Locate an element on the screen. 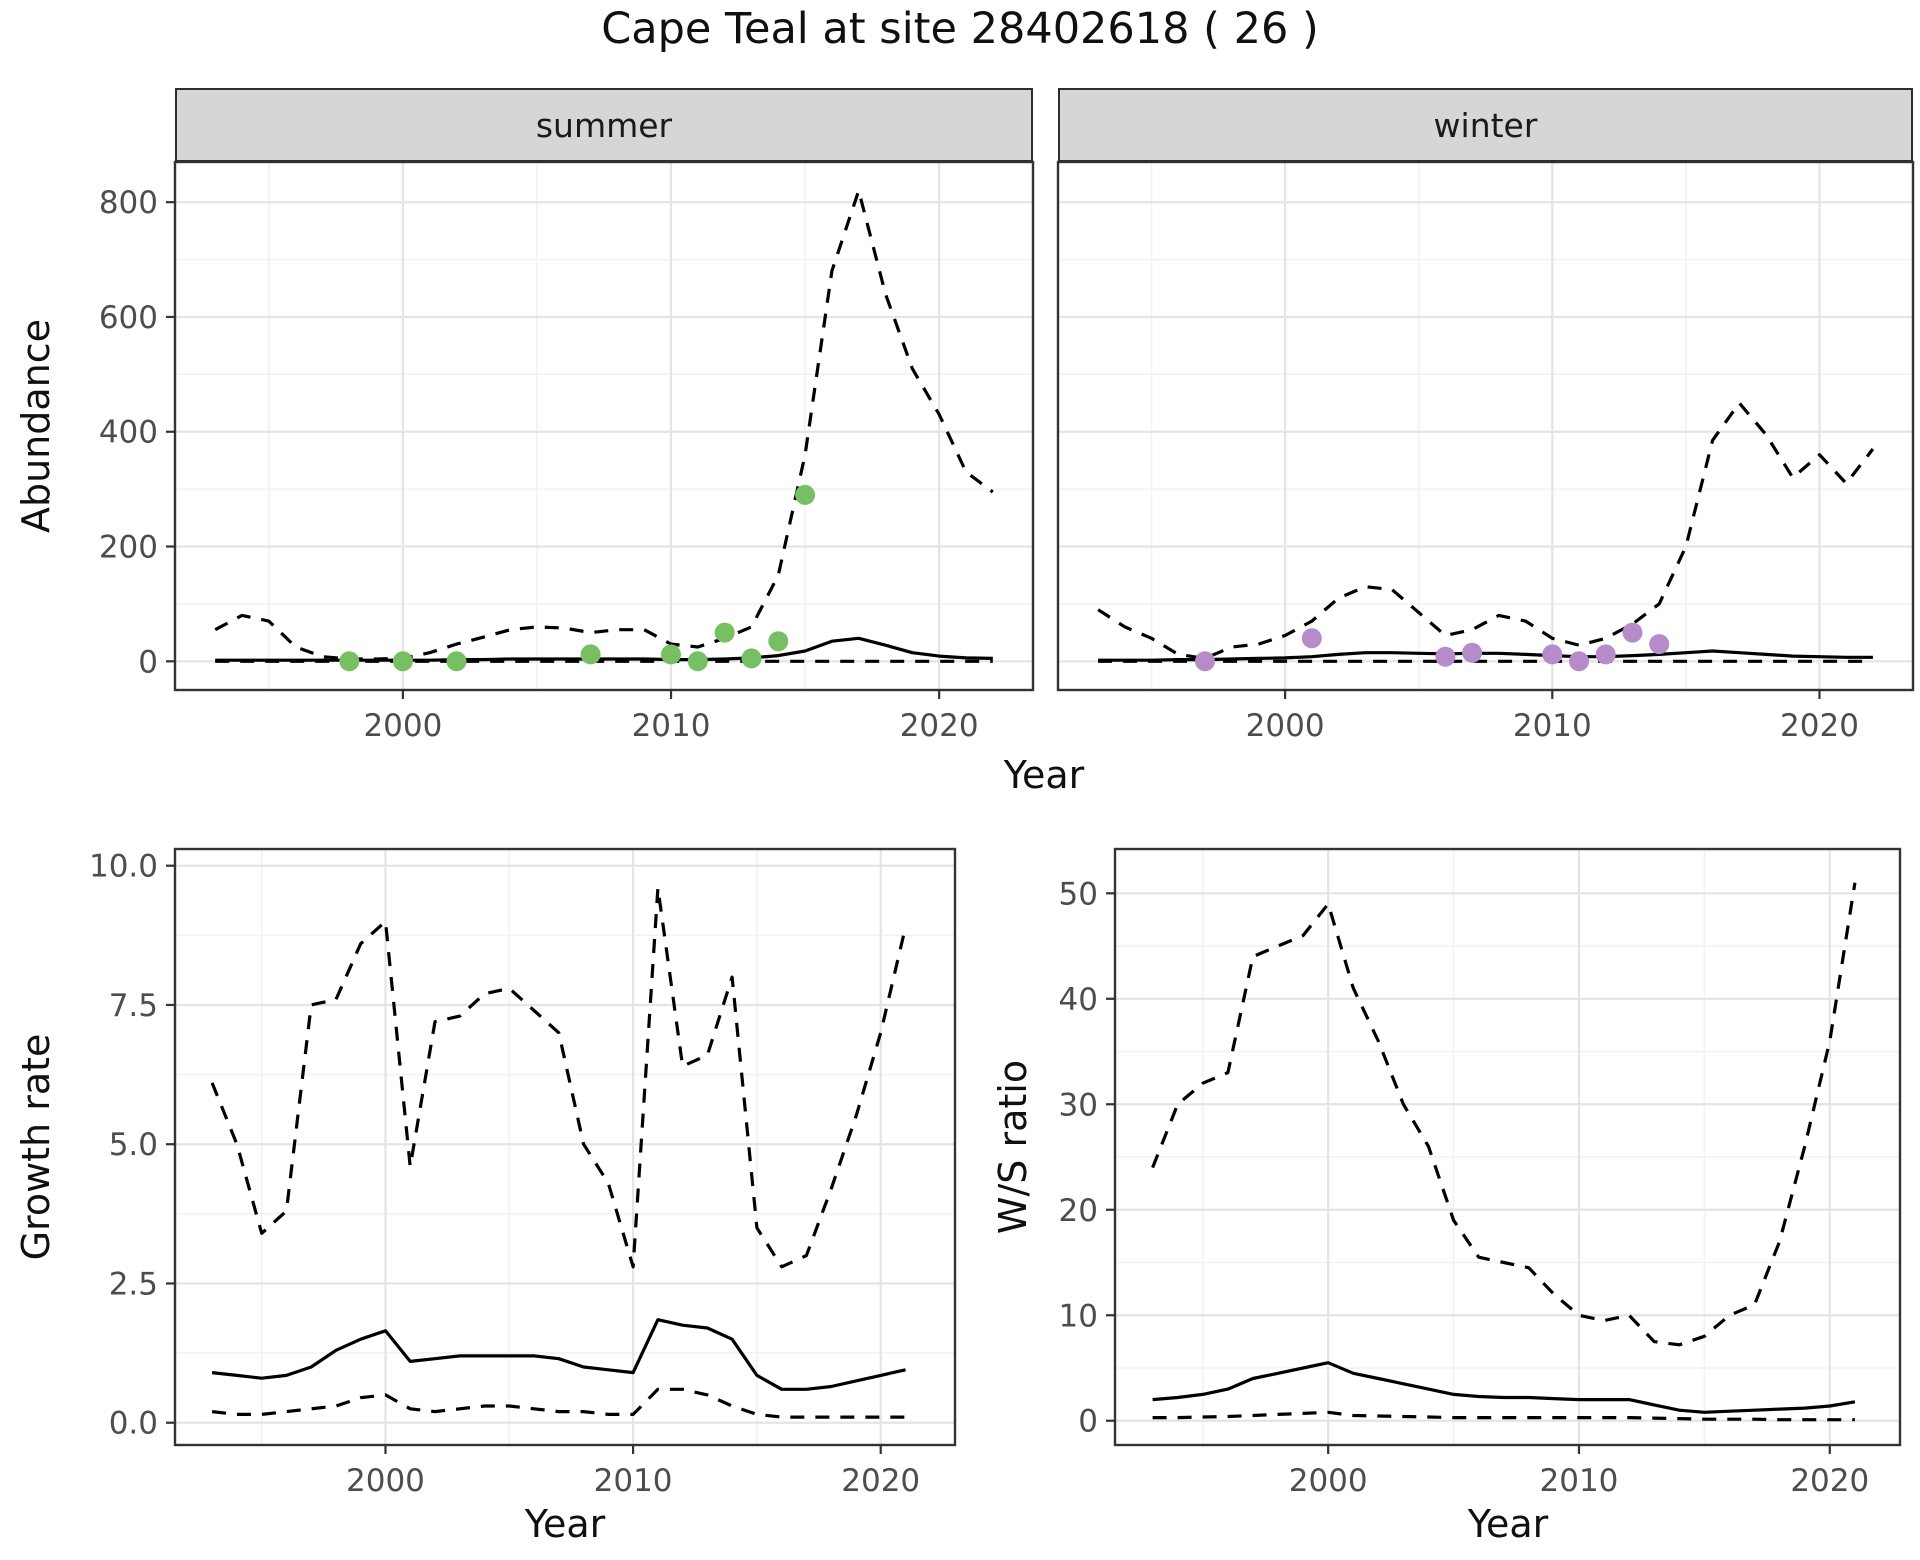  bottom-left-year-axis-label: Year is located at coordinates (565, 1524).